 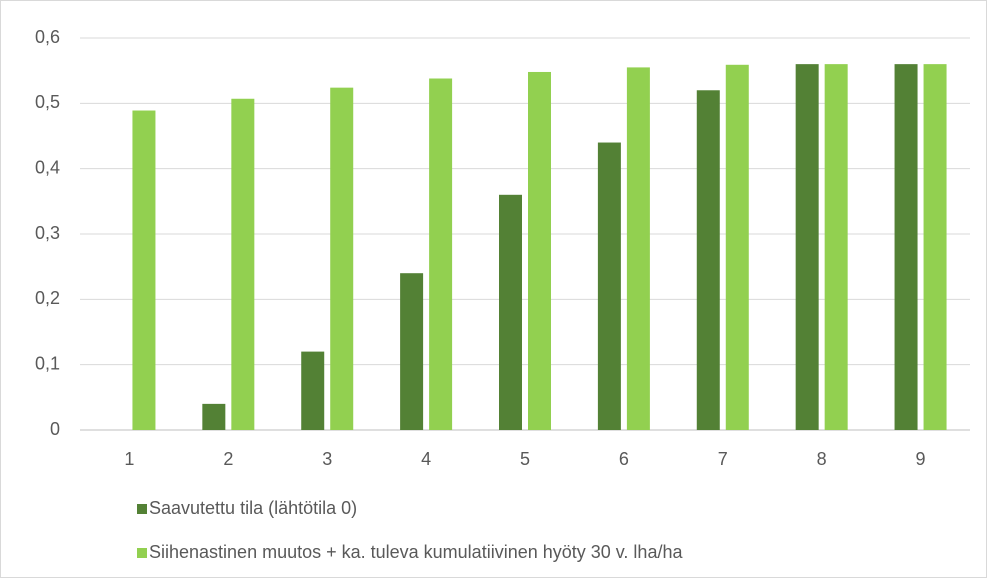 What do you see at coordinates (921, 459) in the screenshot?
I see `x-tick-label: 9` at bounding box center [921, 459].